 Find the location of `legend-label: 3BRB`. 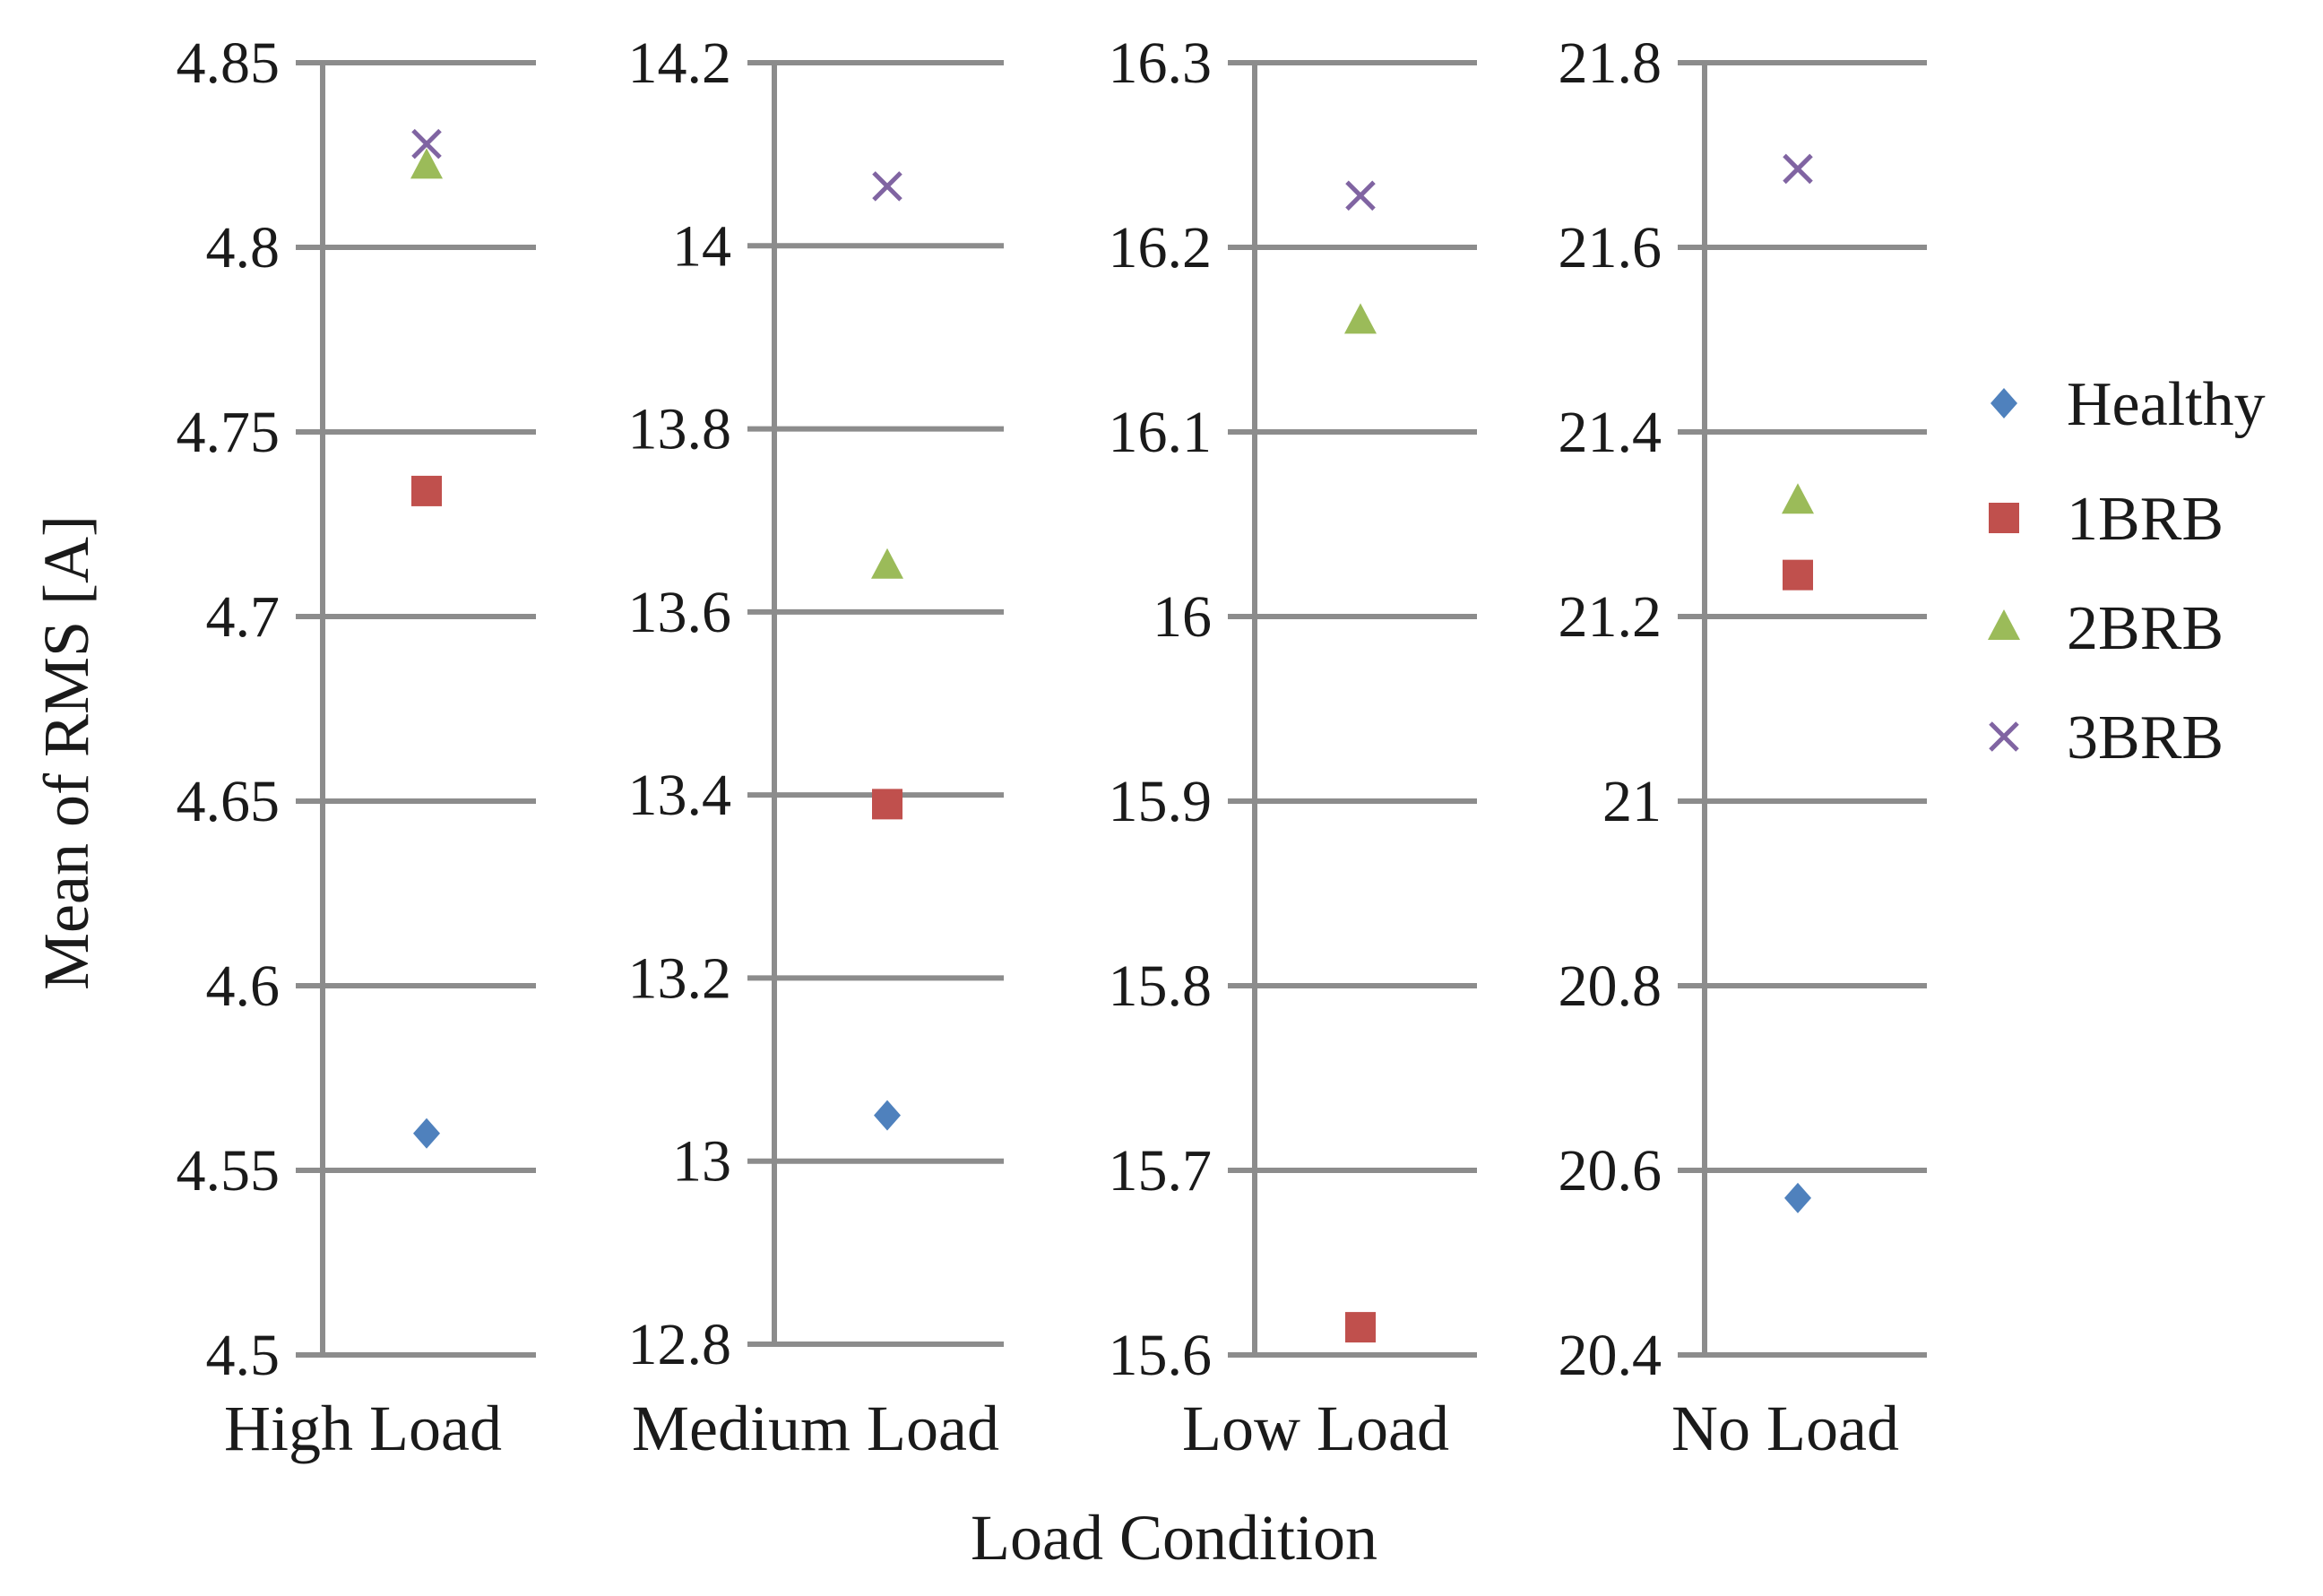

legend-label: 3BRB is located at coordinates (2145, 737).